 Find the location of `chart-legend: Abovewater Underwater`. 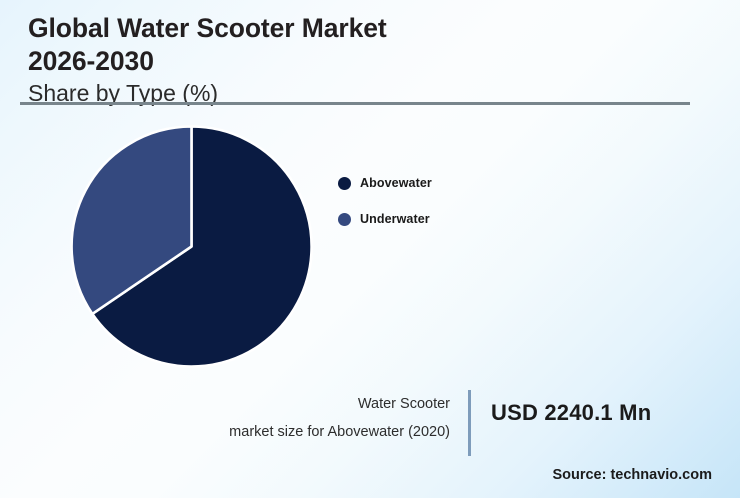

chart-legend: Abovewater Underwater is located at coordinates (385, 208).